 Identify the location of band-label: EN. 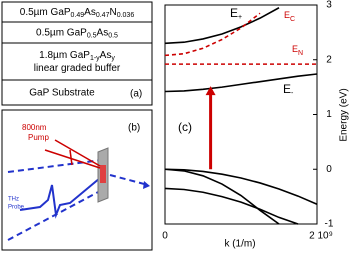
(297, 50).